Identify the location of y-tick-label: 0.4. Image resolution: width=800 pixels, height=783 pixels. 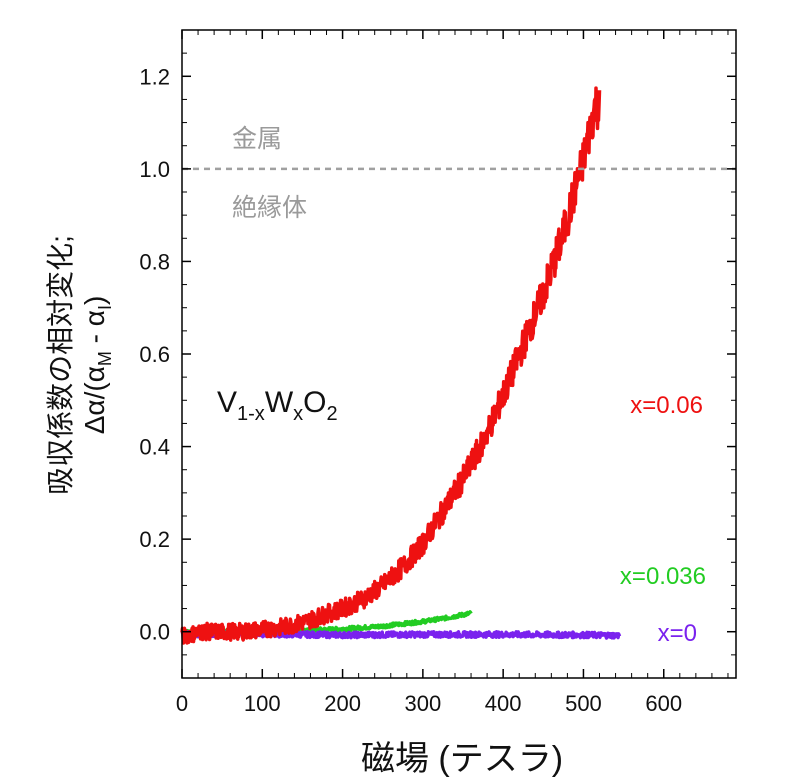
(154, 447).